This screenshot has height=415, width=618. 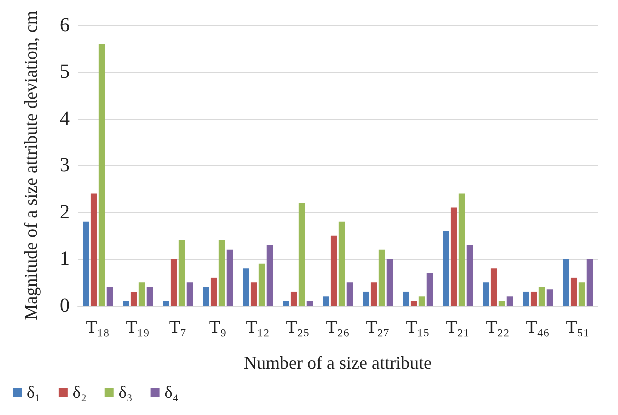 What do you see at coordinates (138, 327) in the screenshot?
I see `x-tick-label: T₁₉` at bounding box center [138, 327].